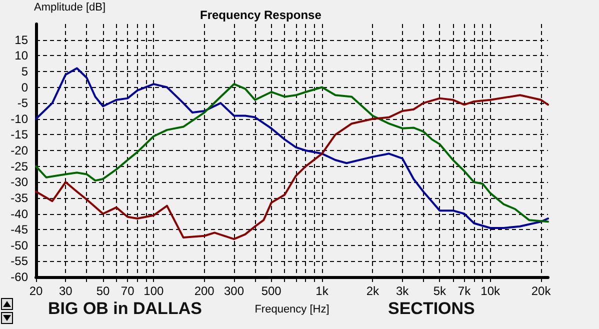 Image resolution: width=599 pixels, height=329 pixels. What do you see at coordinates (21, 55) in the screenshot?
I see `y-tick-label: 10` at bounding box center [21, 55].